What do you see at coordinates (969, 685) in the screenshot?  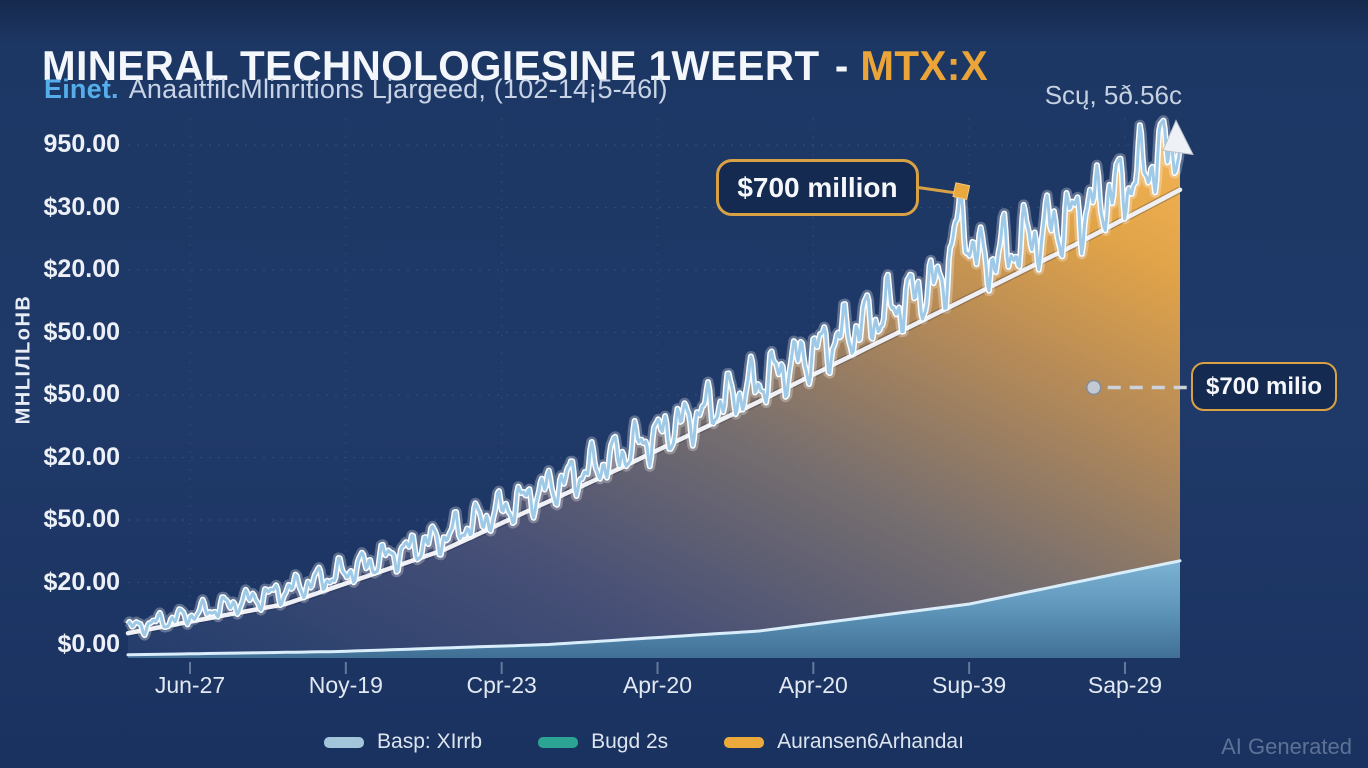 I see `x-tick-label-5: Sup-39` at bounding box center [969, 685].